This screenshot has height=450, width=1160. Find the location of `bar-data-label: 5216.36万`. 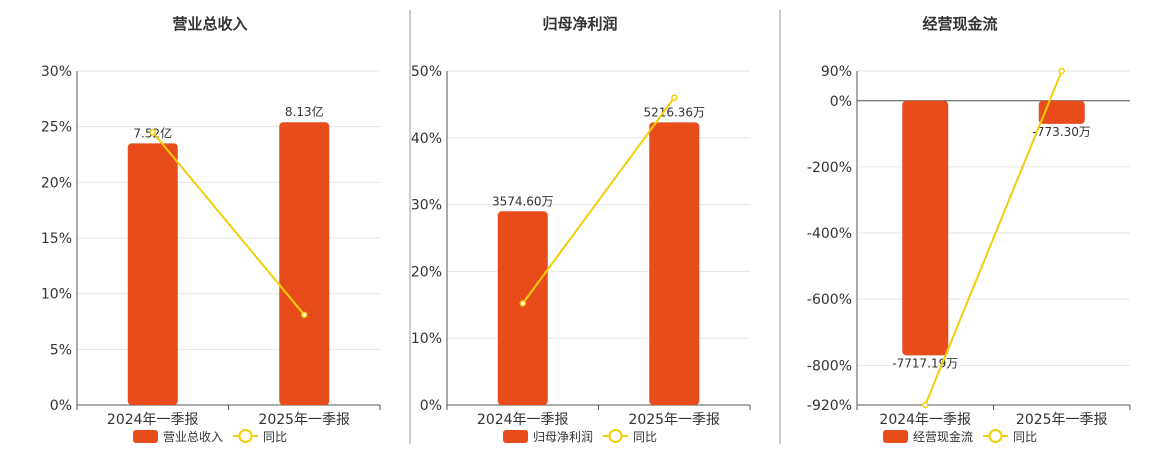

bar-data-label: 5216.36万 is located at coordinates (674, 112).